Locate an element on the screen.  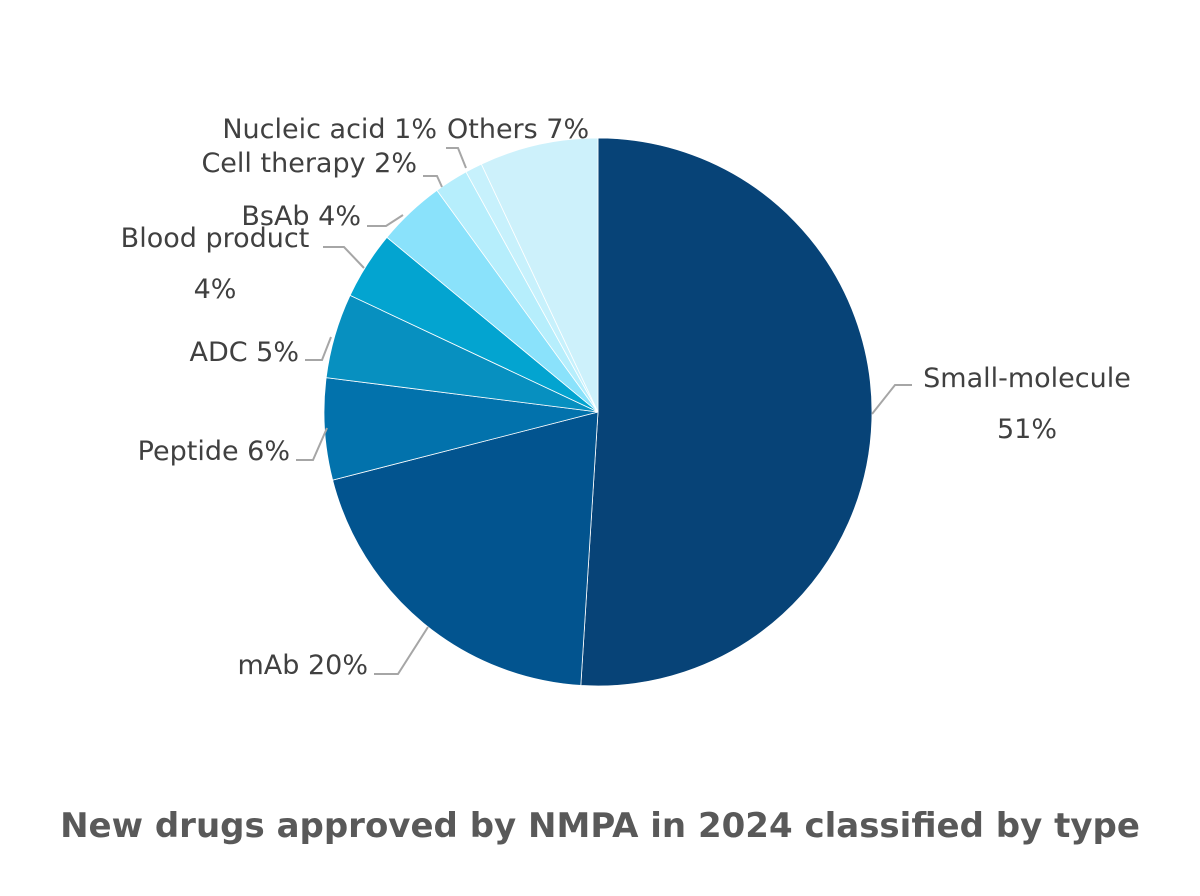
slice-label-blood-product: Blood product is located at coordinates (215, 238).